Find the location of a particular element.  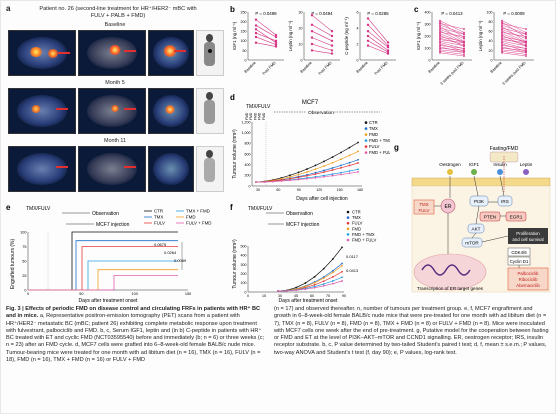

prolif-box is located at coordinates (528, 236).